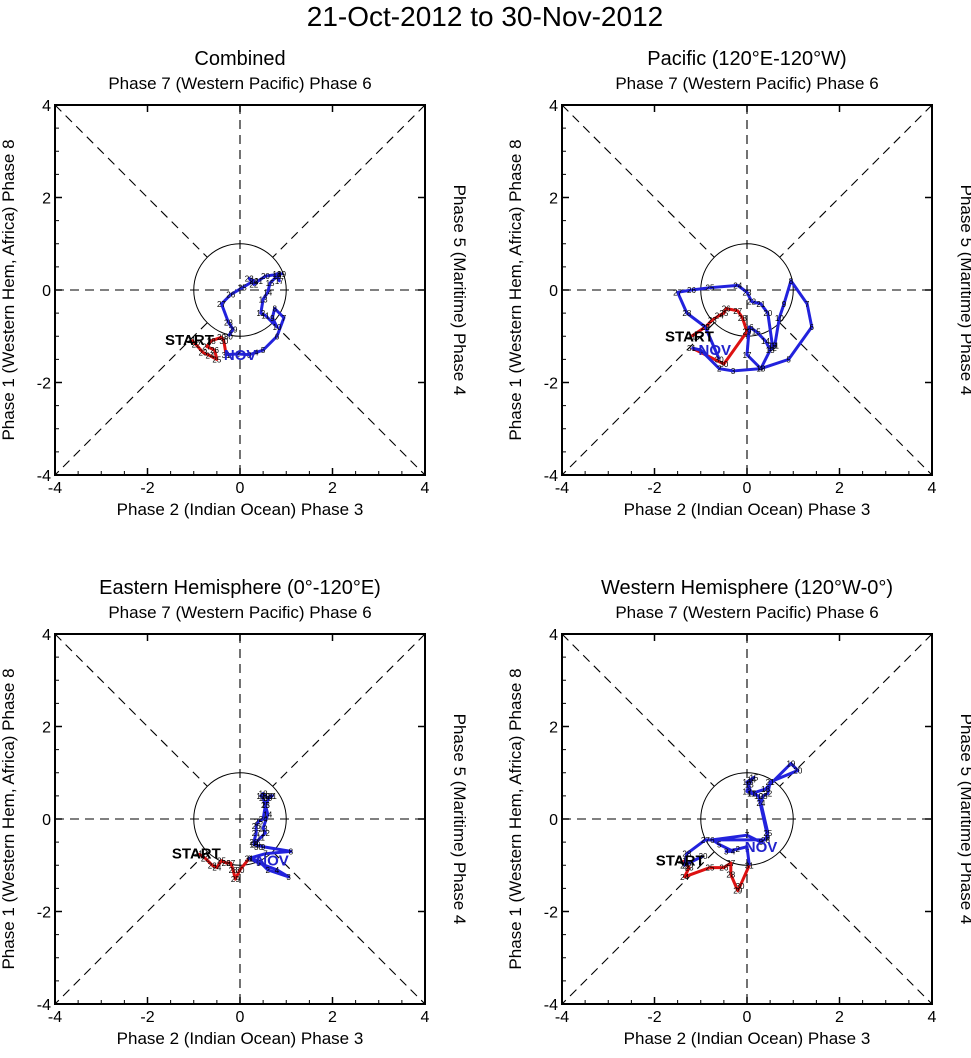  I want to click on panel-title: Western Hemisphere (120°W-0°), so click(747, 588).